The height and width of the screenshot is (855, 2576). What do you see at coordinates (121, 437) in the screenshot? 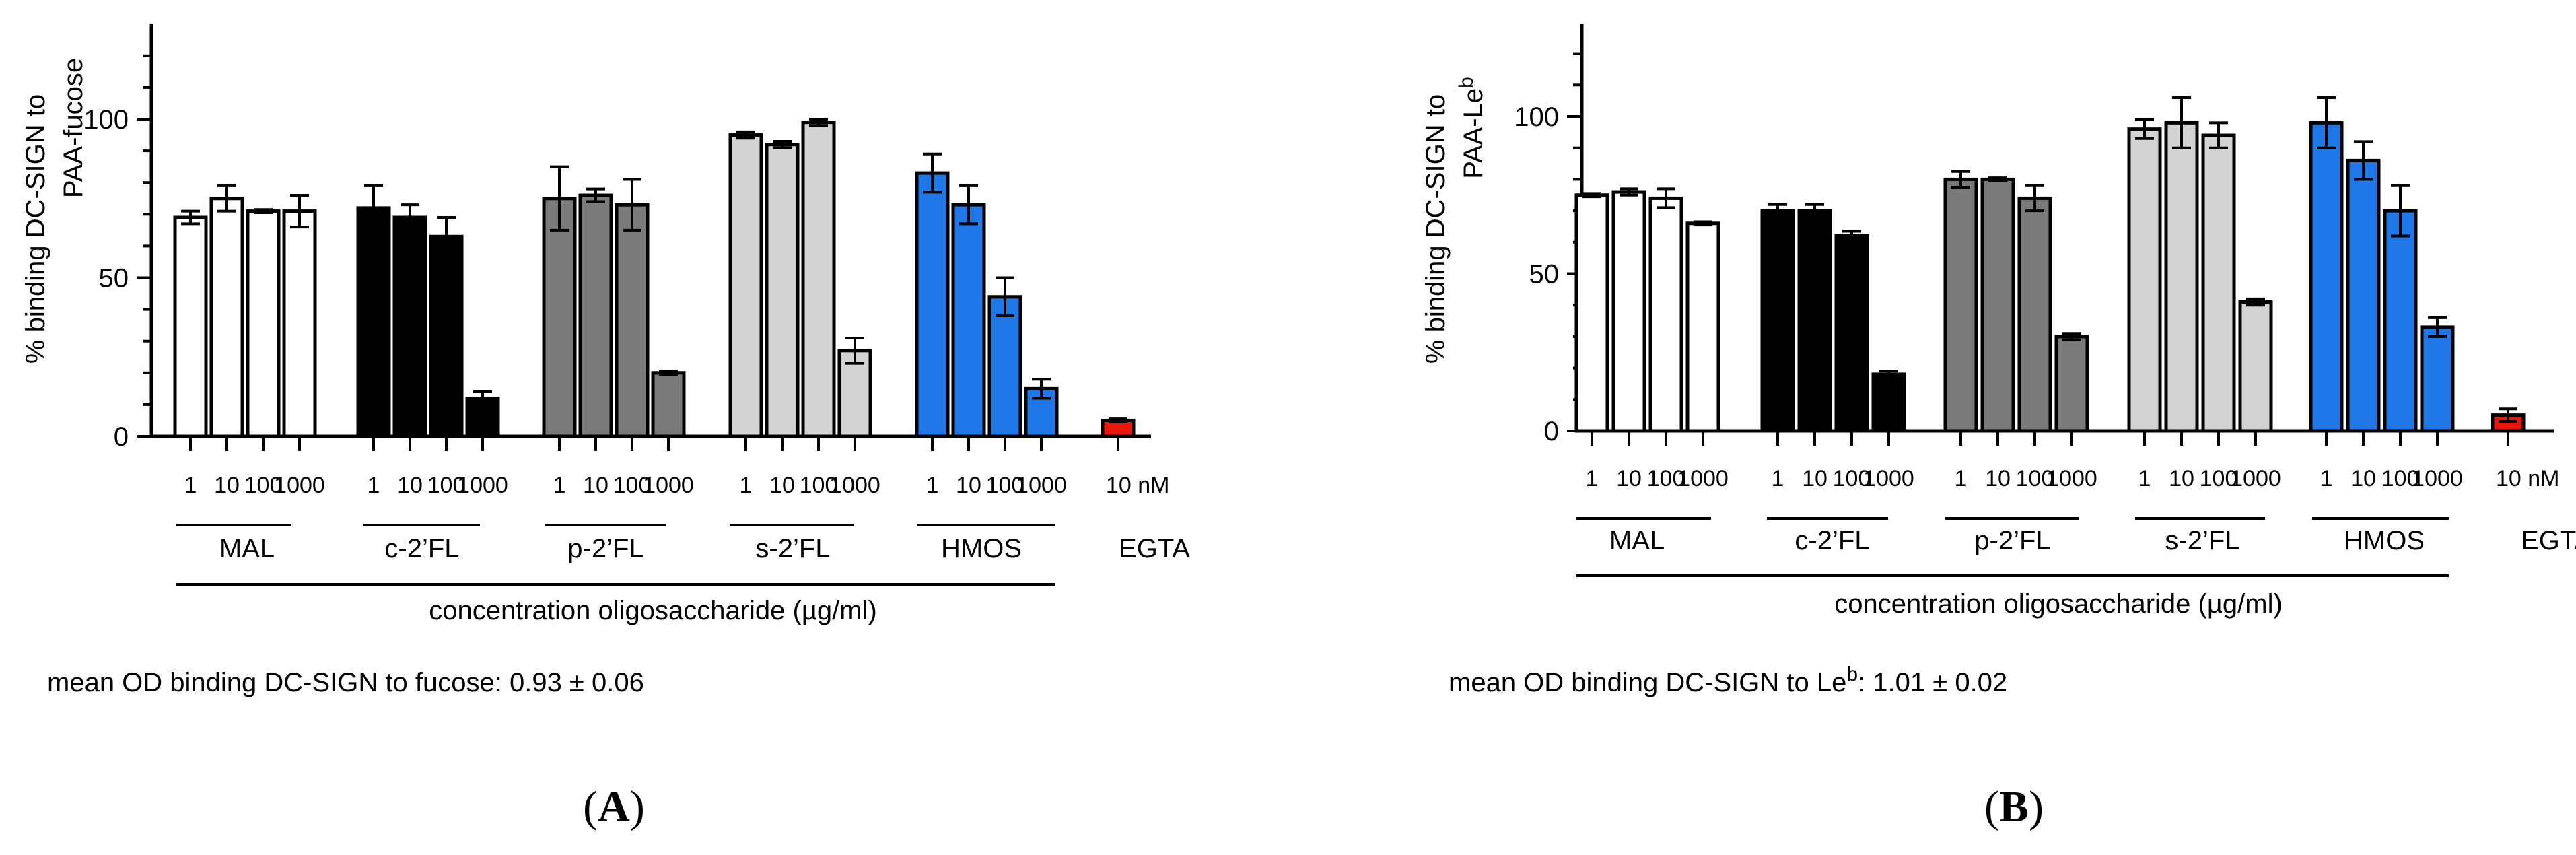
I see `y-tick-label: 0` at bounding box center [121, 437].